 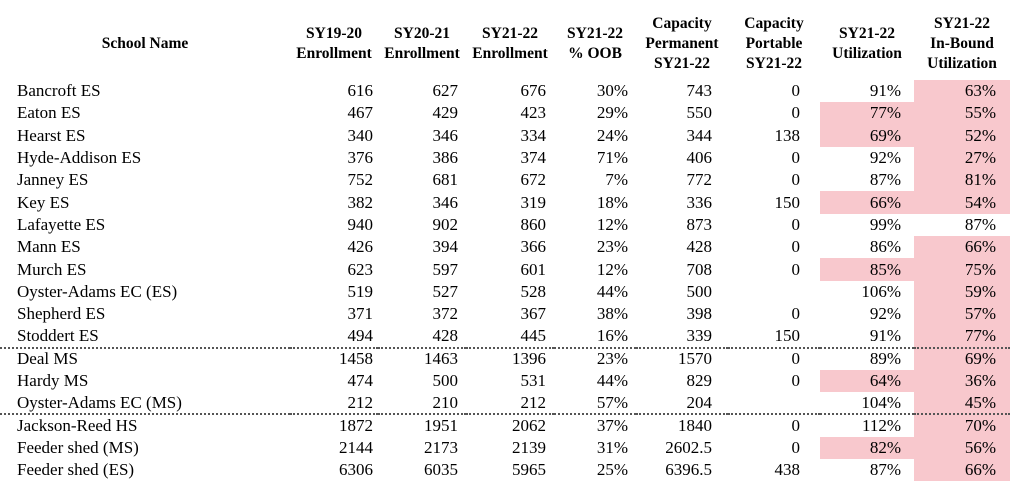 I want to click on table-row: Murch ES 623 597 601 12% 708 0 85% 75%, so click(x=512, y=269).